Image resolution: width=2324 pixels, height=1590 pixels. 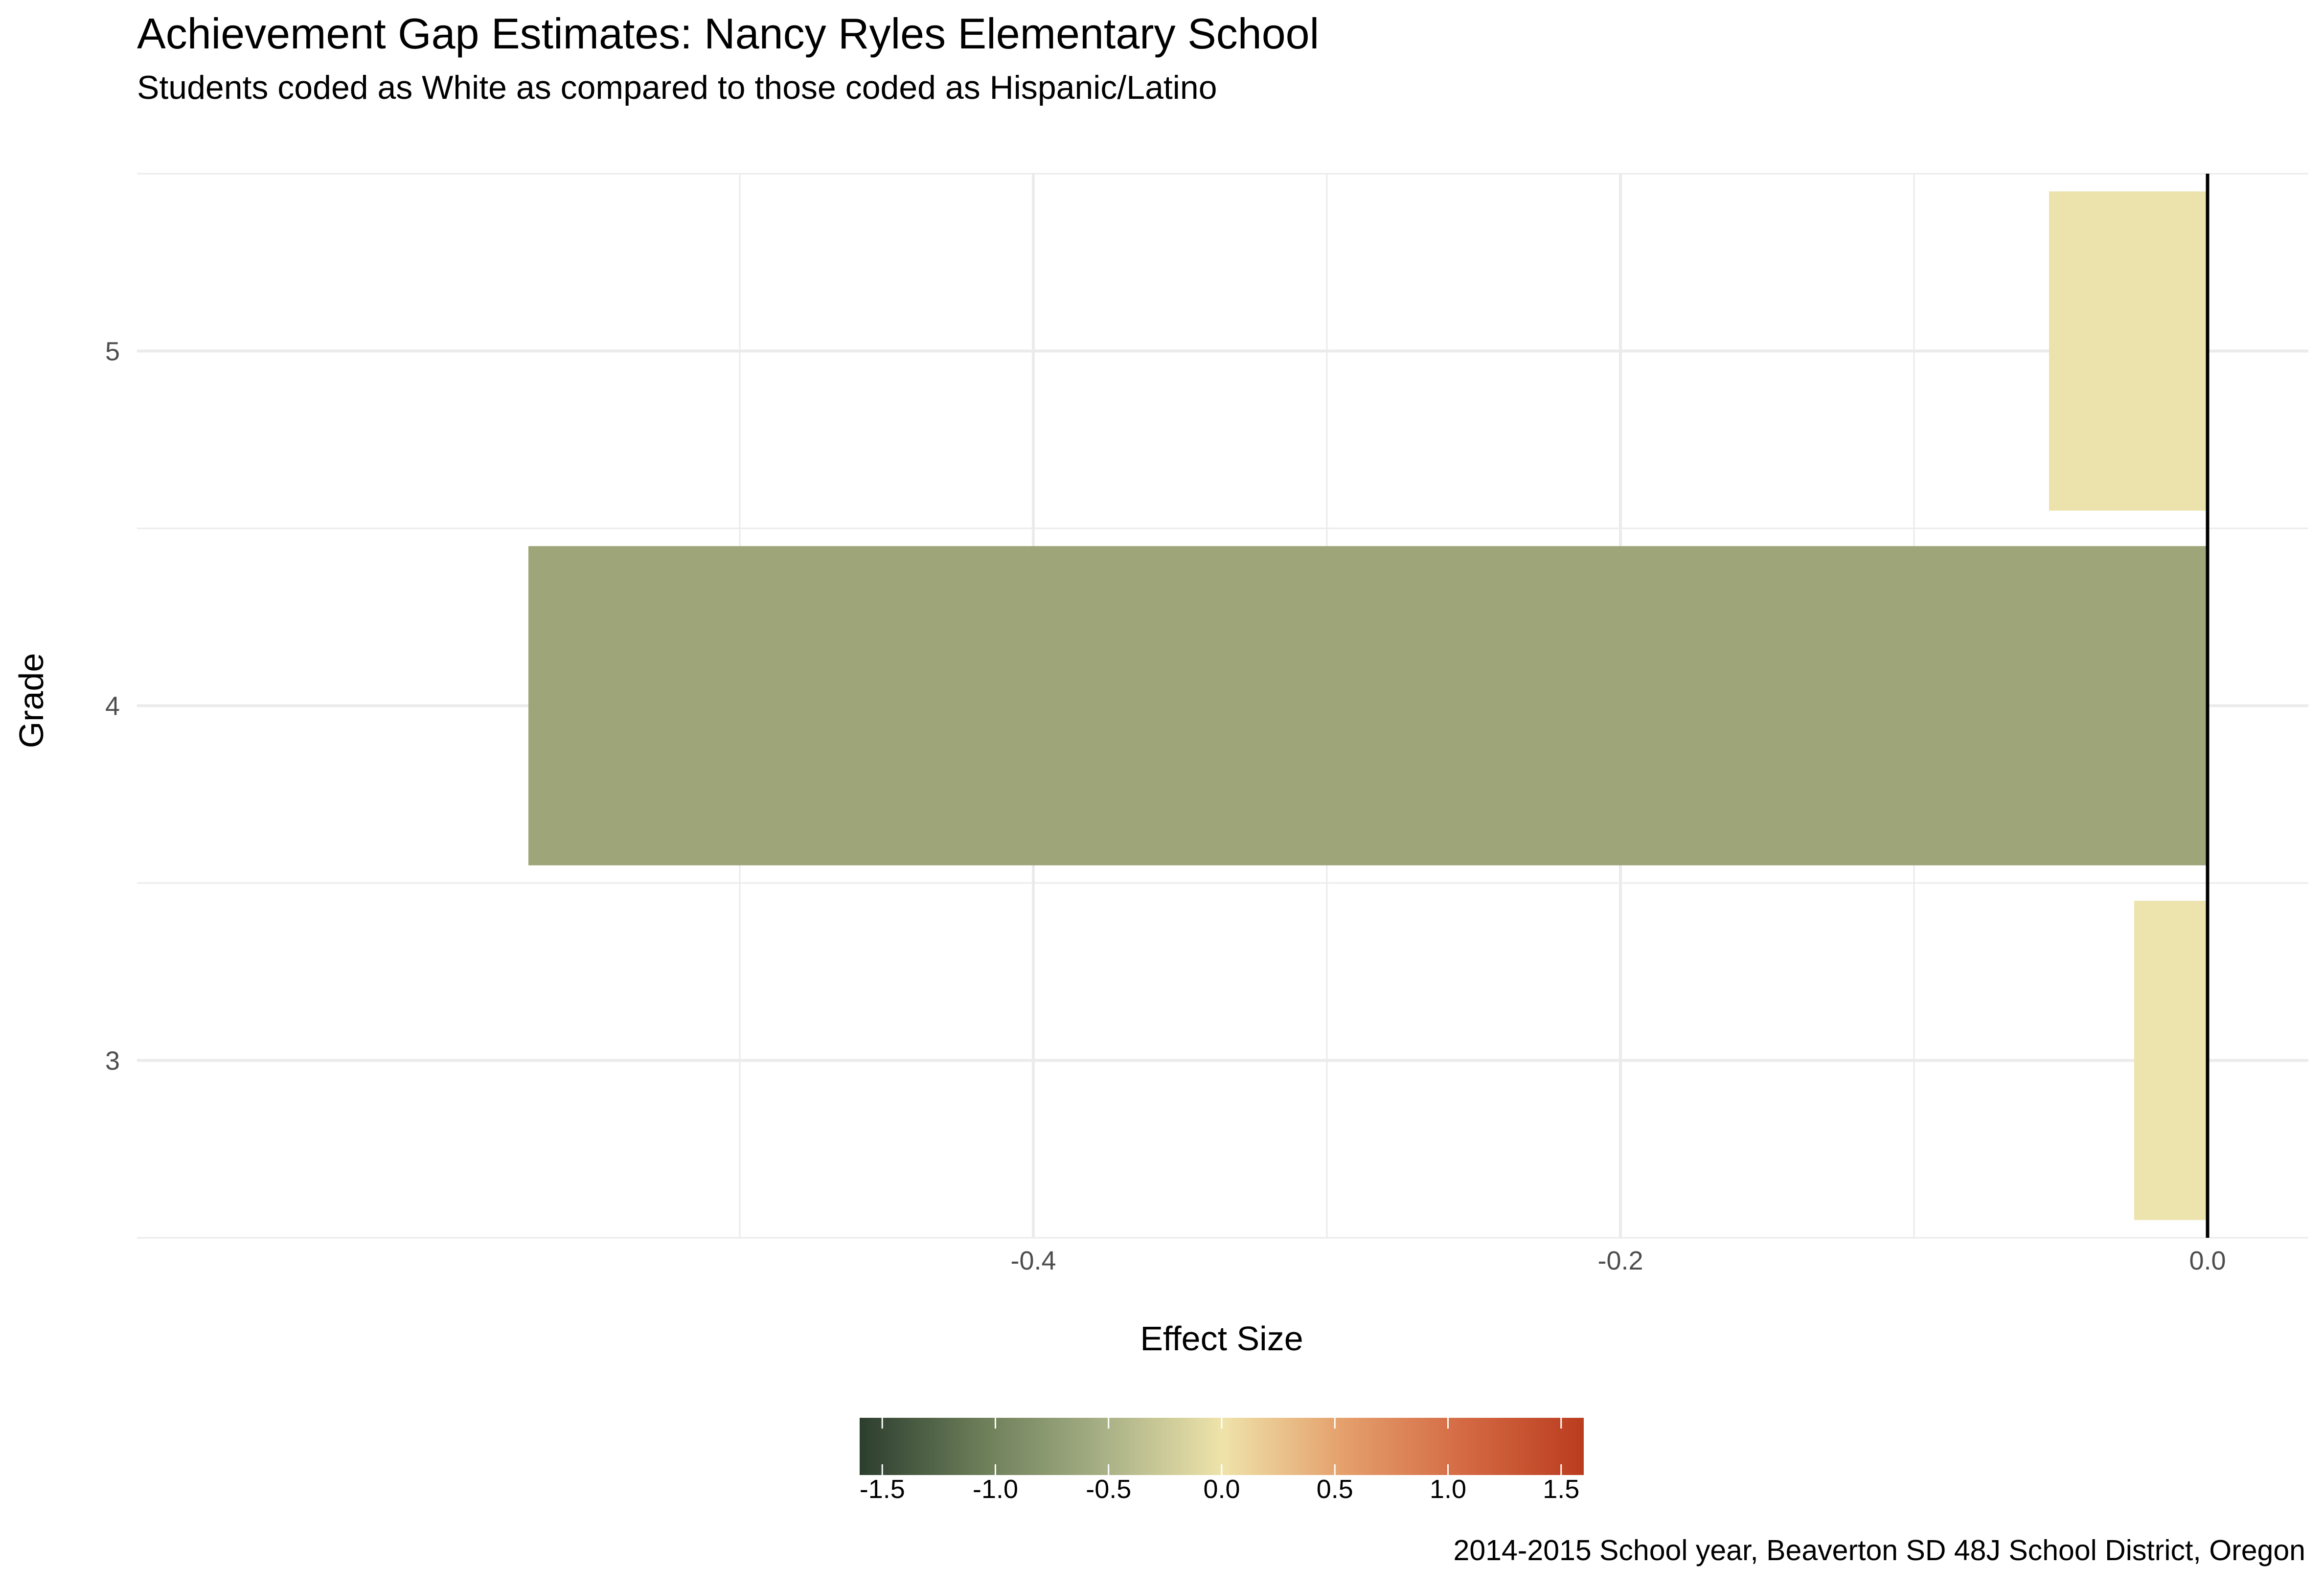 I want to click on y-tick-label: 5, so click(x=113, y=351).